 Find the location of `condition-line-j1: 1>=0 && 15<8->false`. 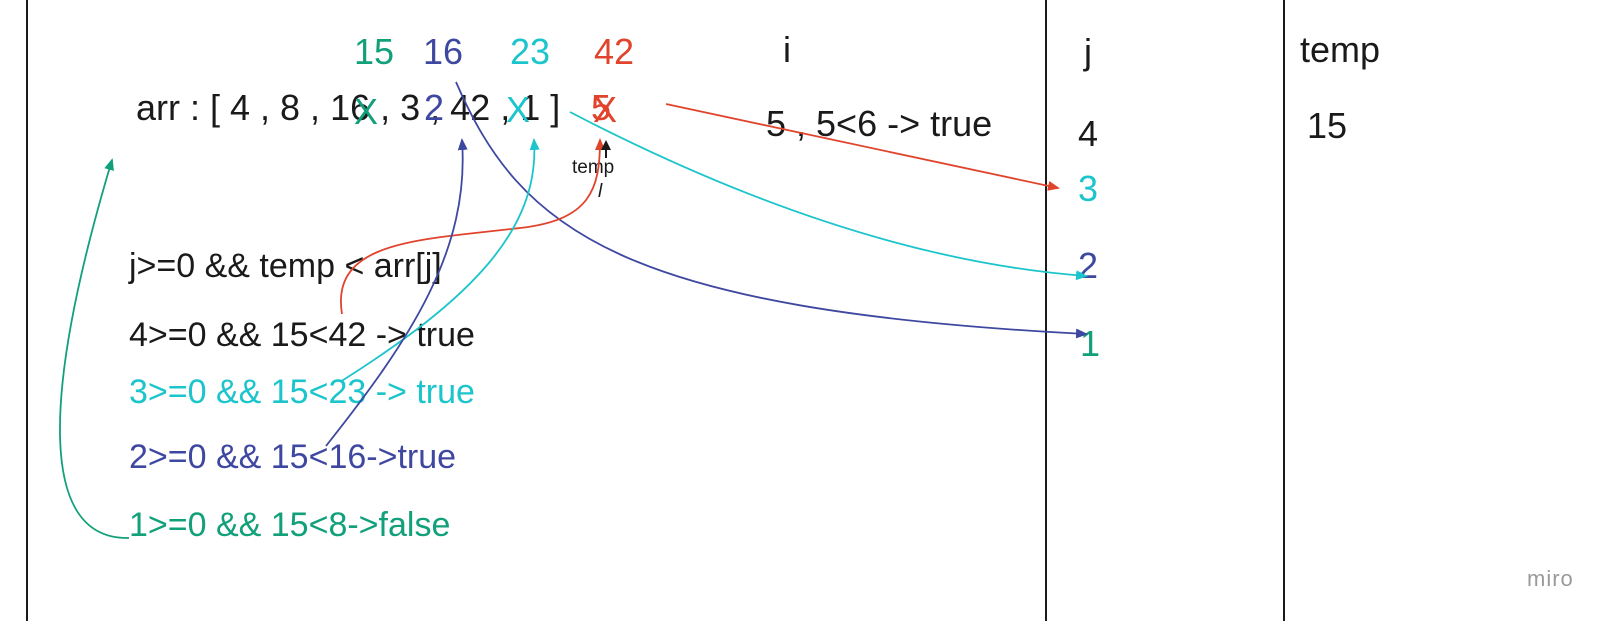

condition-line-j1: 1>=0 && 15<8->false is located at coordinates (290, 525).